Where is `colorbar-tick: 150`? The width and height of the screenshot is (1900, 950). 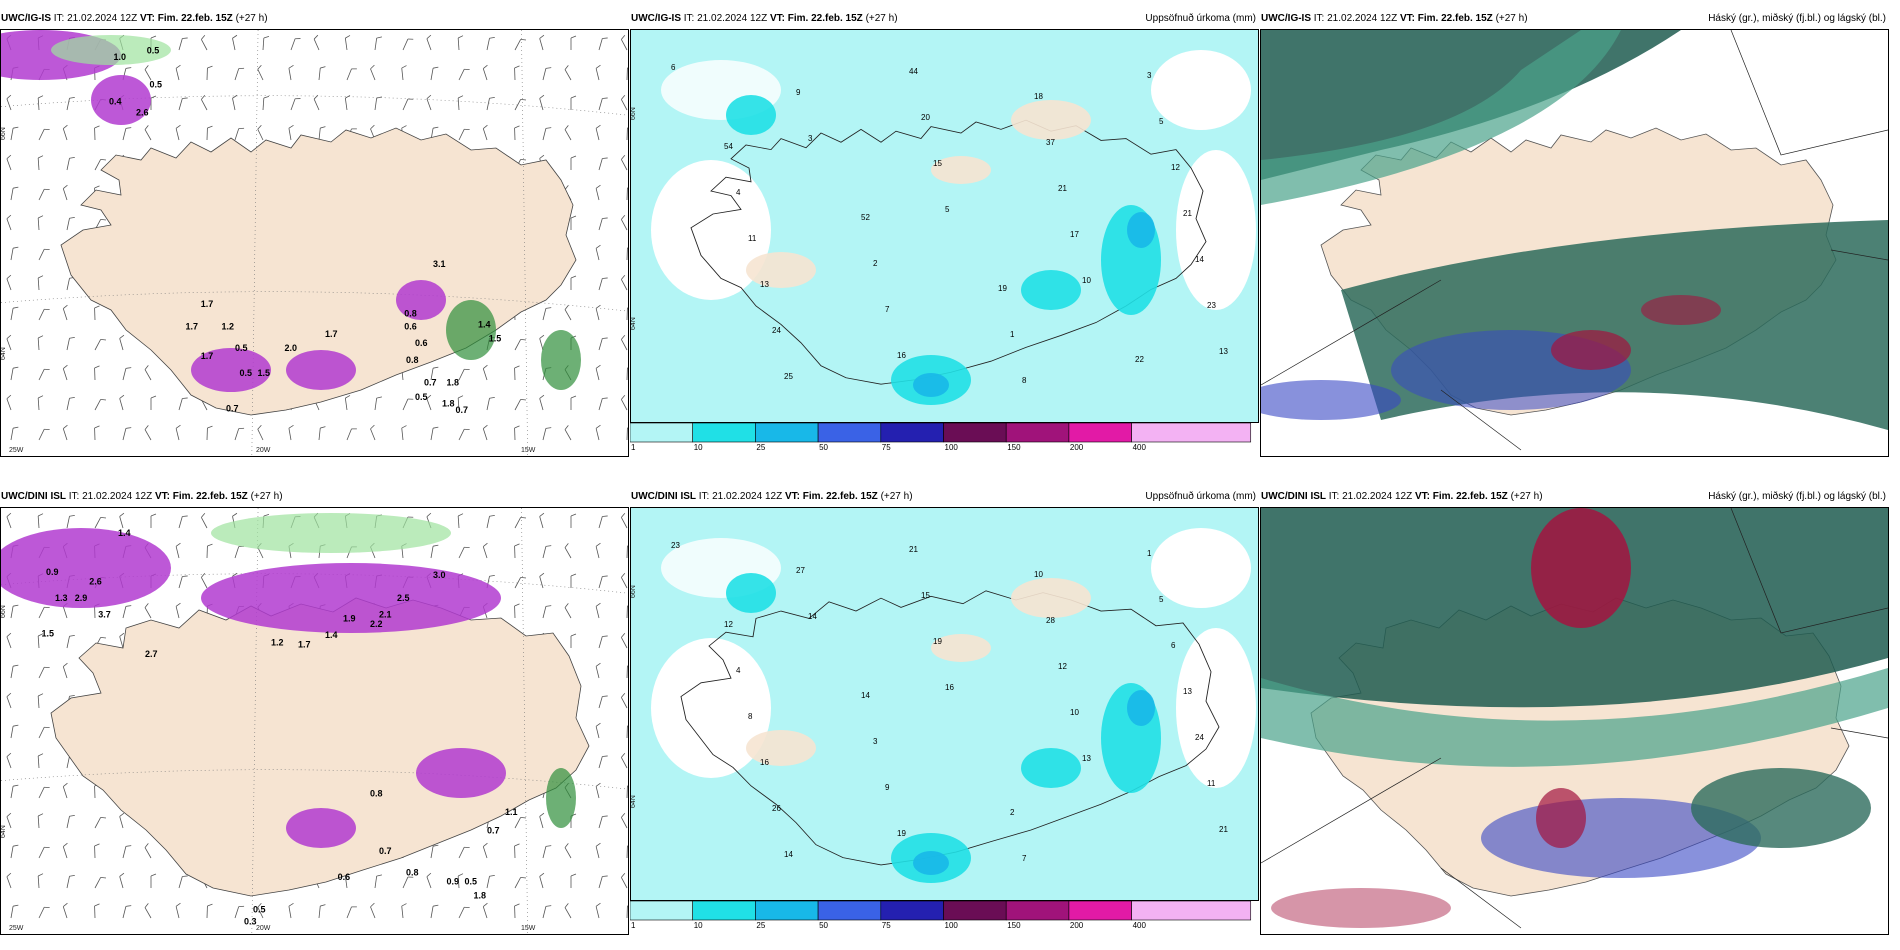
colorbar-tick: 150 is located at coordinates (1014, 447).